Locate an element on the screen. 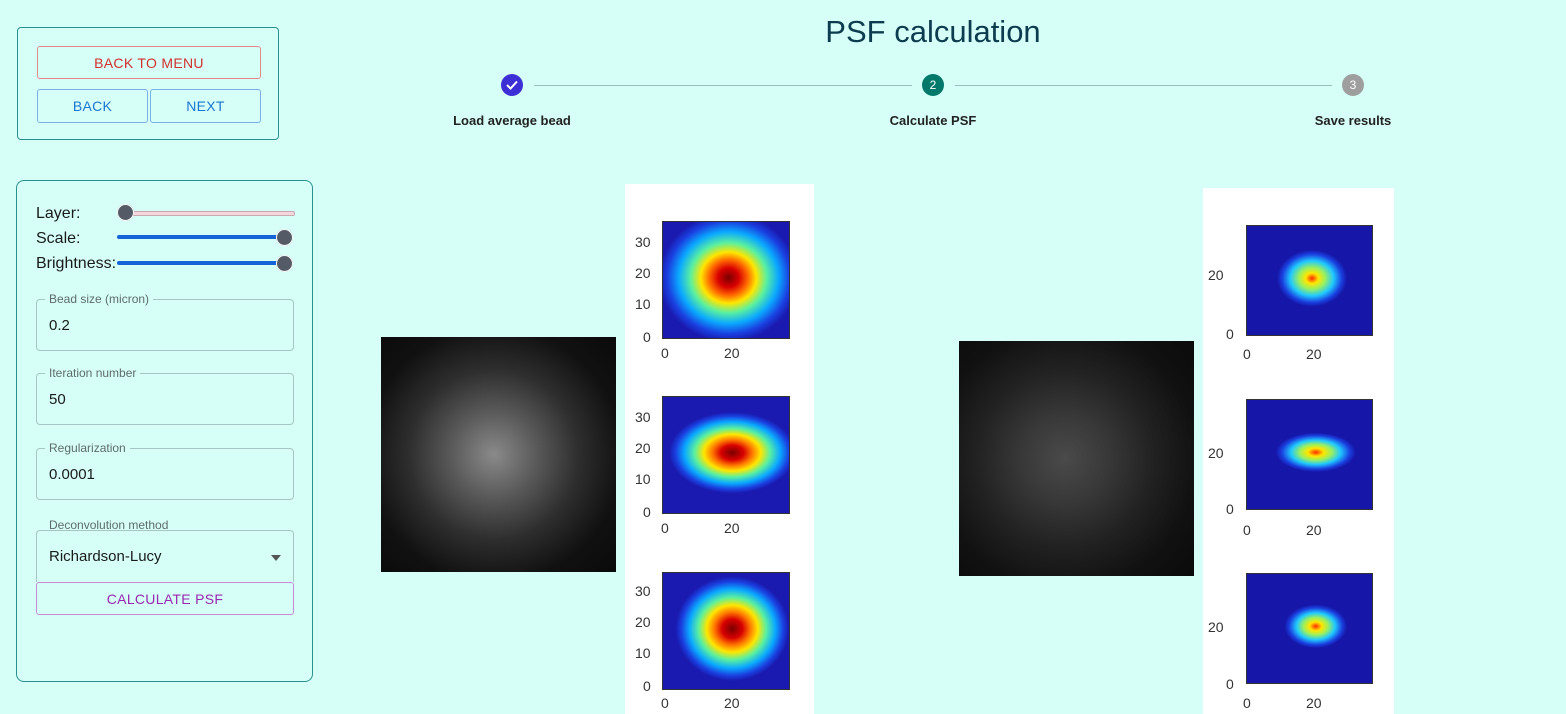 This screenshot has width=1566, height=714. regularization-field: Regularization 0.0001 is located at coordinates (165, 470).